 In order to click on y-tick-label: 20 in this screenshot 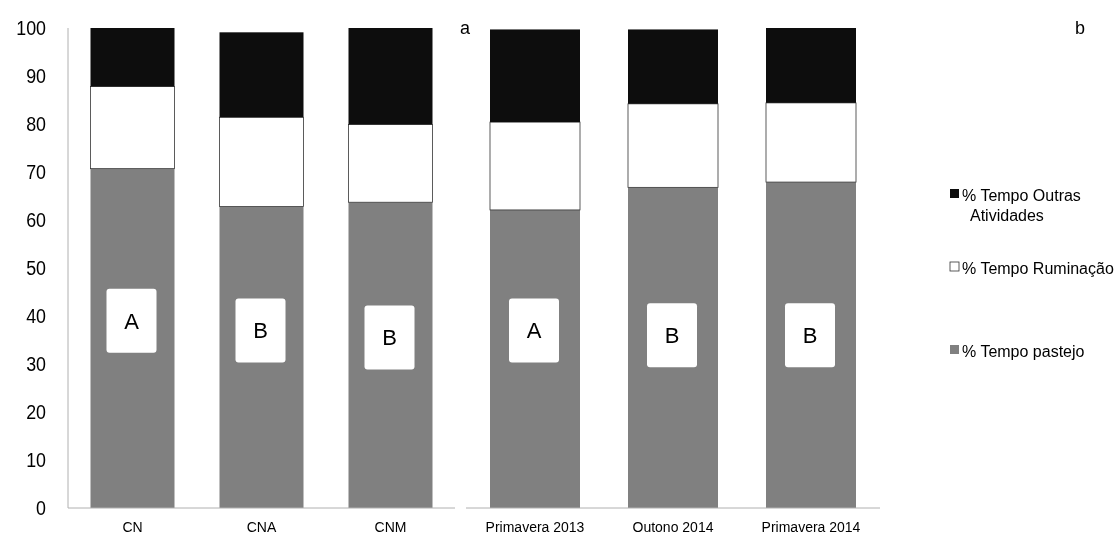, I will do `click(36, 411)`.